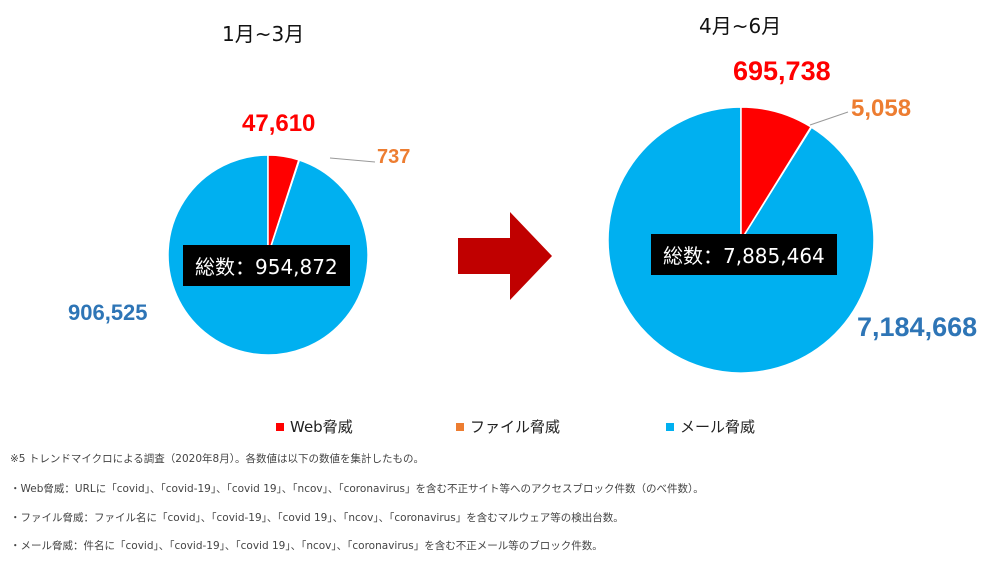 The image size is (1000, 561). I want to click on pie1-file-label: 737, so click(394, 157).